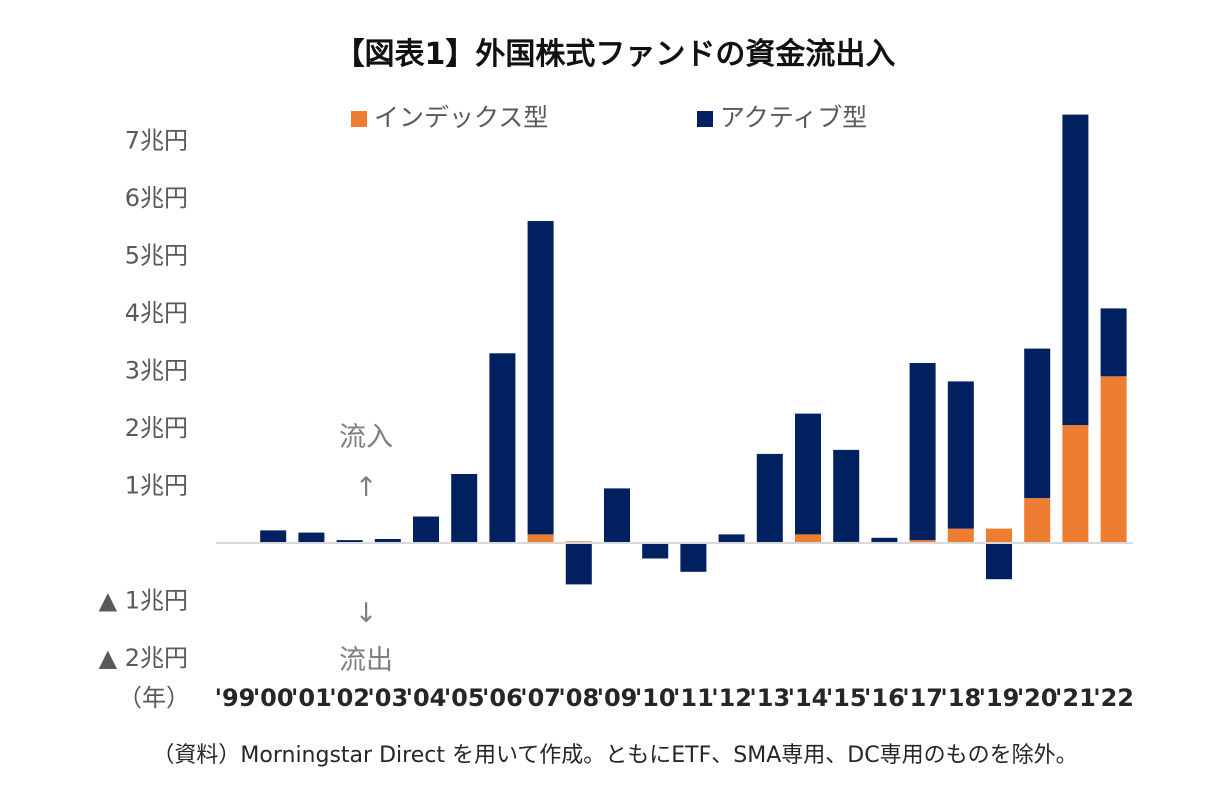  I want to click on y-tick-label: ▲ 2兆円, so click(143, 658).